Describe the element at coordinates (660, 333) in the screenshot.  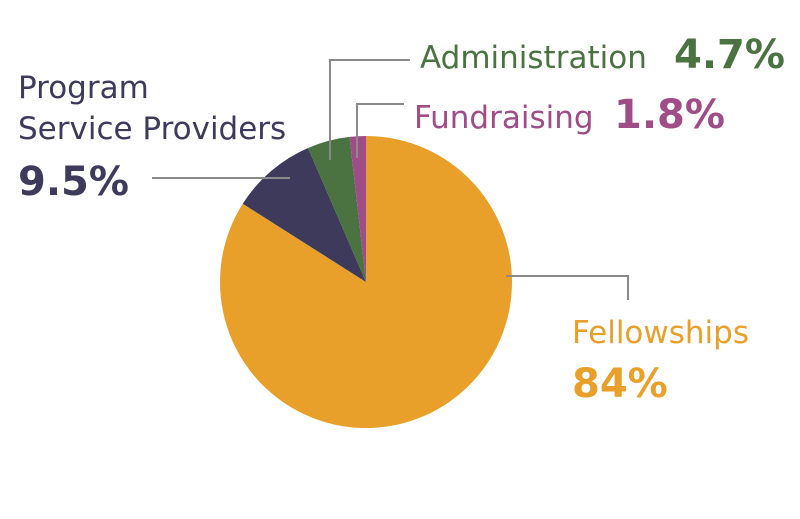
I see `label-fellowships-name: Fellowships` at that location.